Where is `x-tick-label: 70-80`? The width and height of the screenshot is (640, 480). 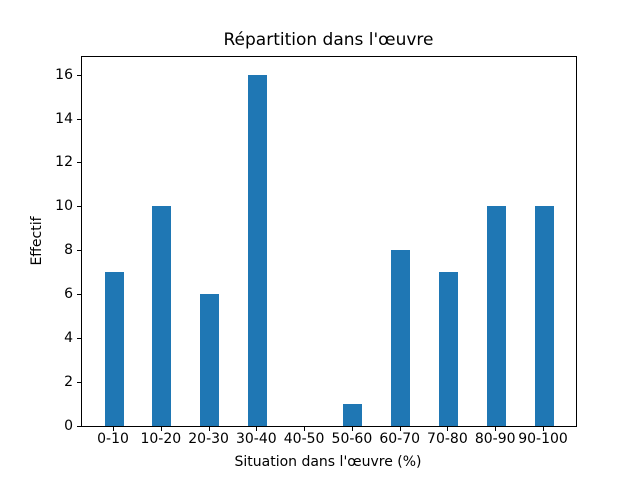 x-tick-label: 70-80 is located at coordinates (447, 439).